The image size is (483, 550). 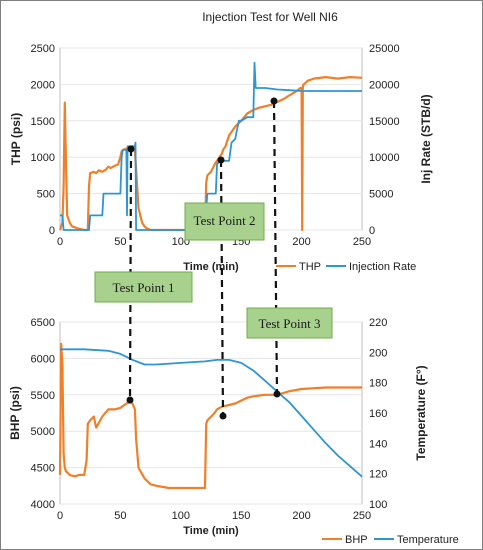 I want to click on legend-bottom: BHP Temperature, so click(x=390, y=540).